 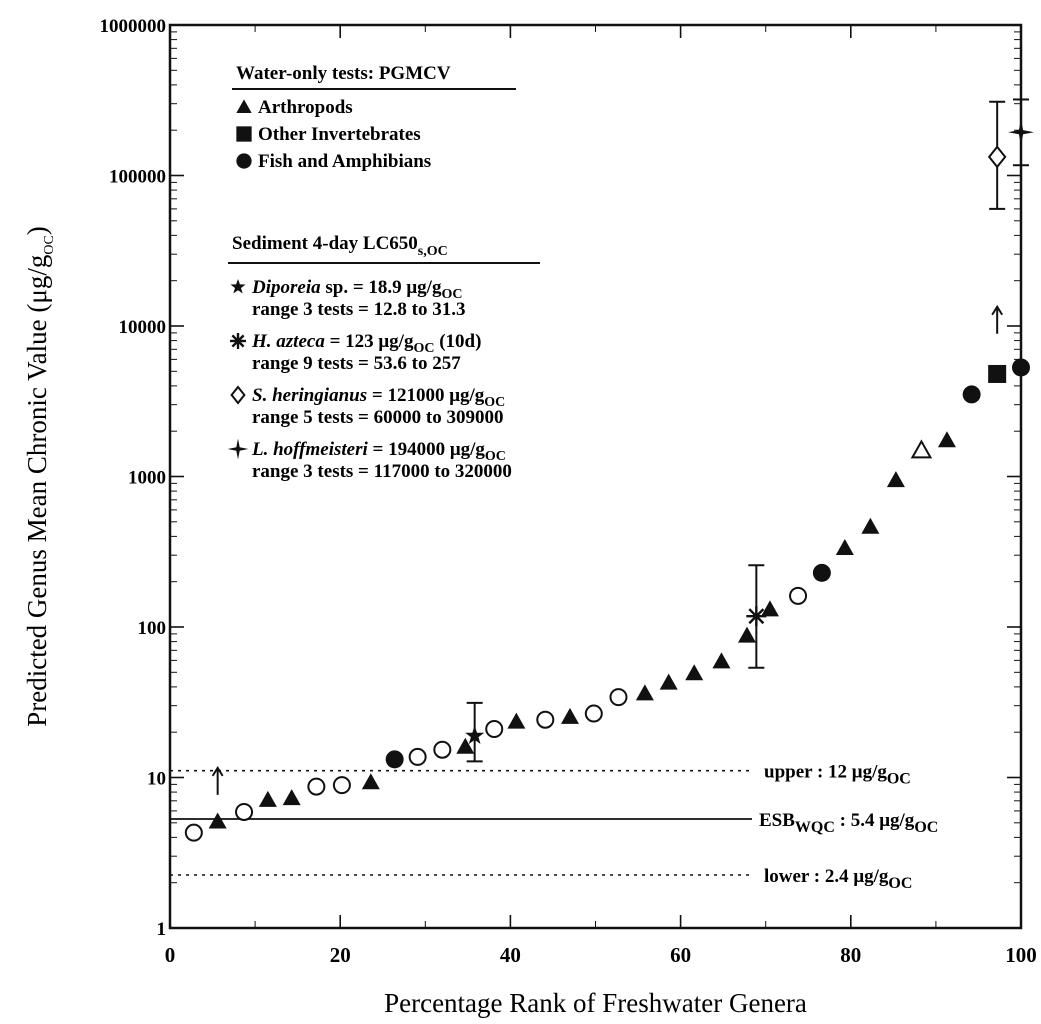 I want to click on sediment-legend-entry: L. hoffmeisteri = 194000 μg/gOC, so click(x=378, y=451).